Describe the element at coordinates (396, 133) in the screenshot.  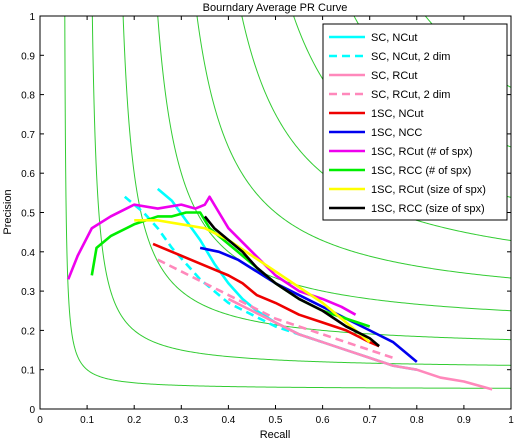
I see `legend-label: 1SC, NCC` at that location.